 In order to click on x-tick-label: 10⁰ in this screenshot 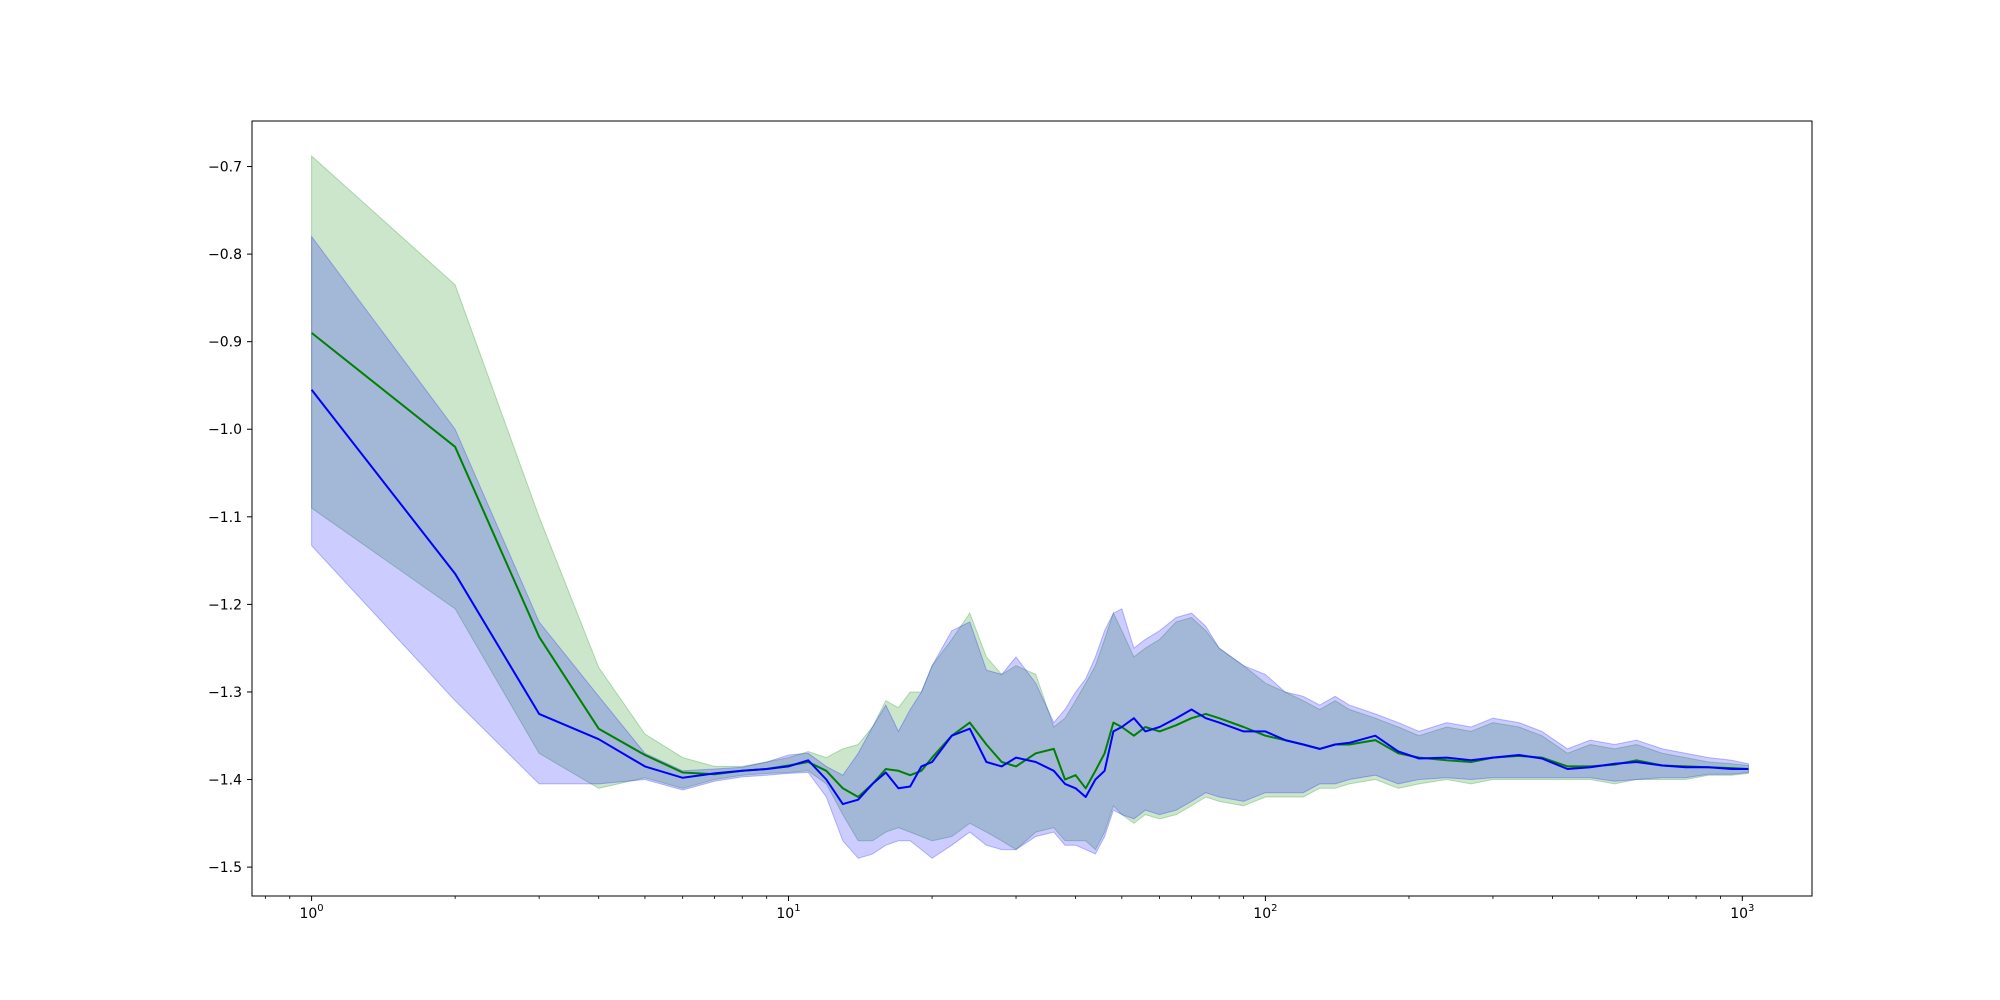, I will do `click(311, 912)`.